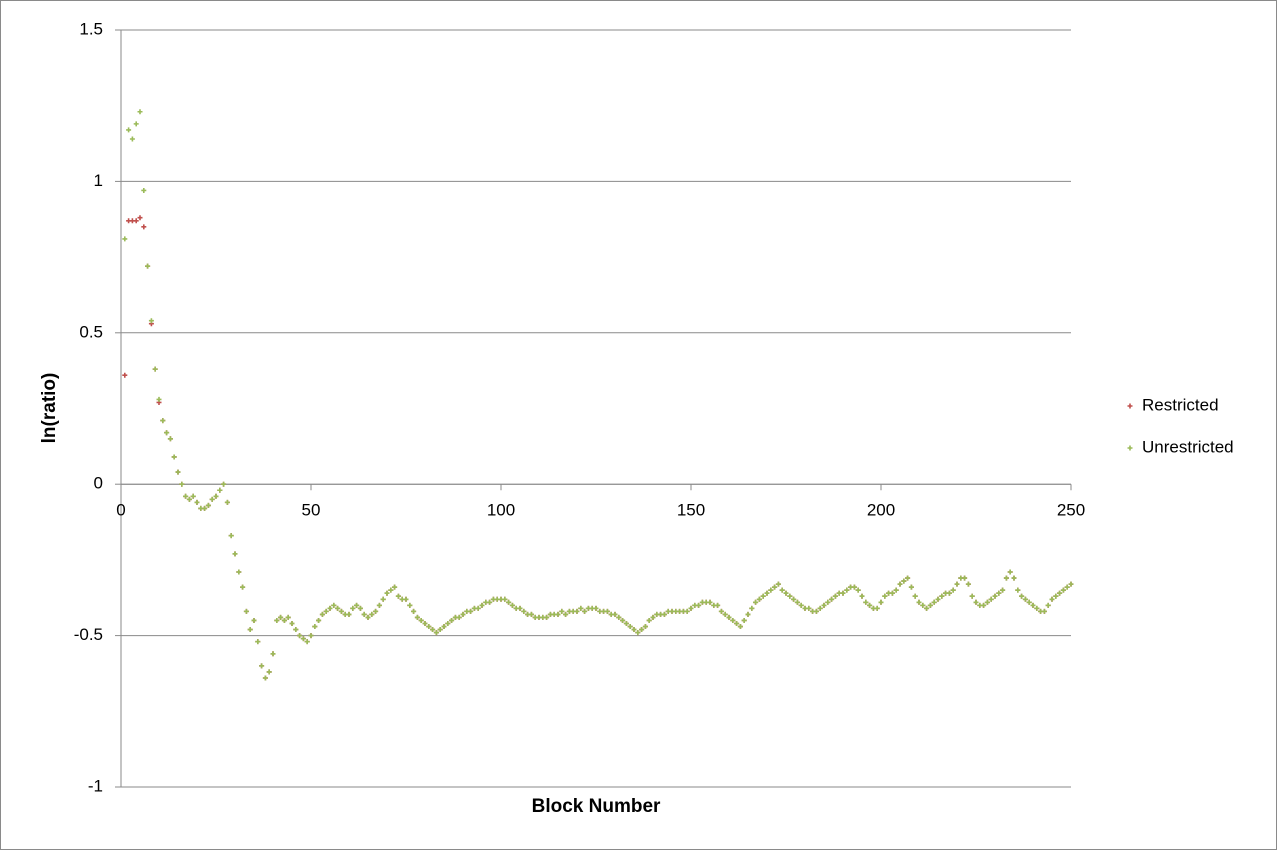 This screenshot has height=851, width=1278. Describe the element at coordinates (120, 510) in the screenshot. I see `x-tick-label: 0` at that location.